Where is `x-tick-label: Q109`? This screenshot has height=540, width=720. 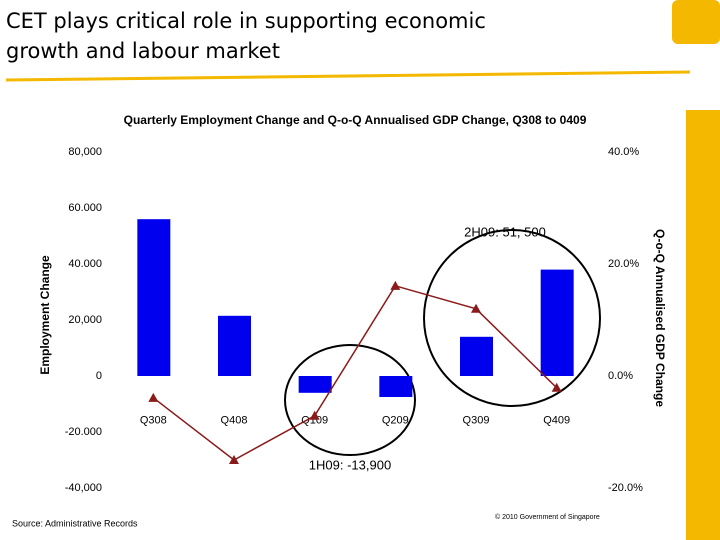
x-tick-label: Q109 is located at coordinates (314, 421).